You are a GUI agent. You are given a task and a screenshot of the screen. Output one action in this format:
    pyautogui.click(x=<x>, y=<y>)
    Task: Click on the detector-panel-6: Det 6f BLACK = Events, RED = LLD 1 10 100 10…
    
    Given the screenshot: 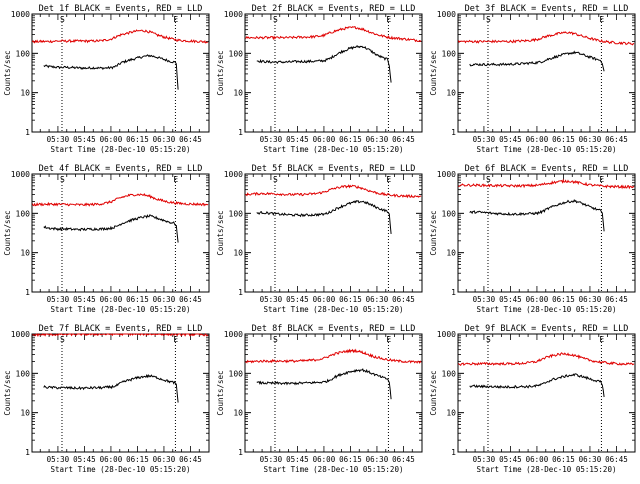 What is the action you would take?
    pyautogui.click(x=532, y=239)
    